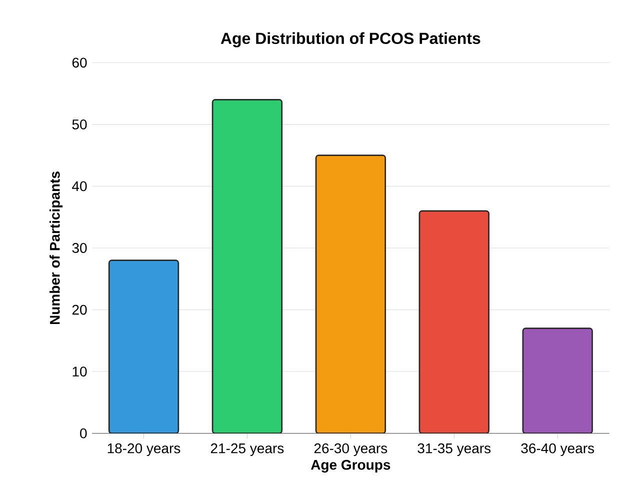 The image size is (617, 492). What do you see at coordinates (79, 248) in the screenshot?
I see `y-tick-label: 30` at bounding box center [79, 248].